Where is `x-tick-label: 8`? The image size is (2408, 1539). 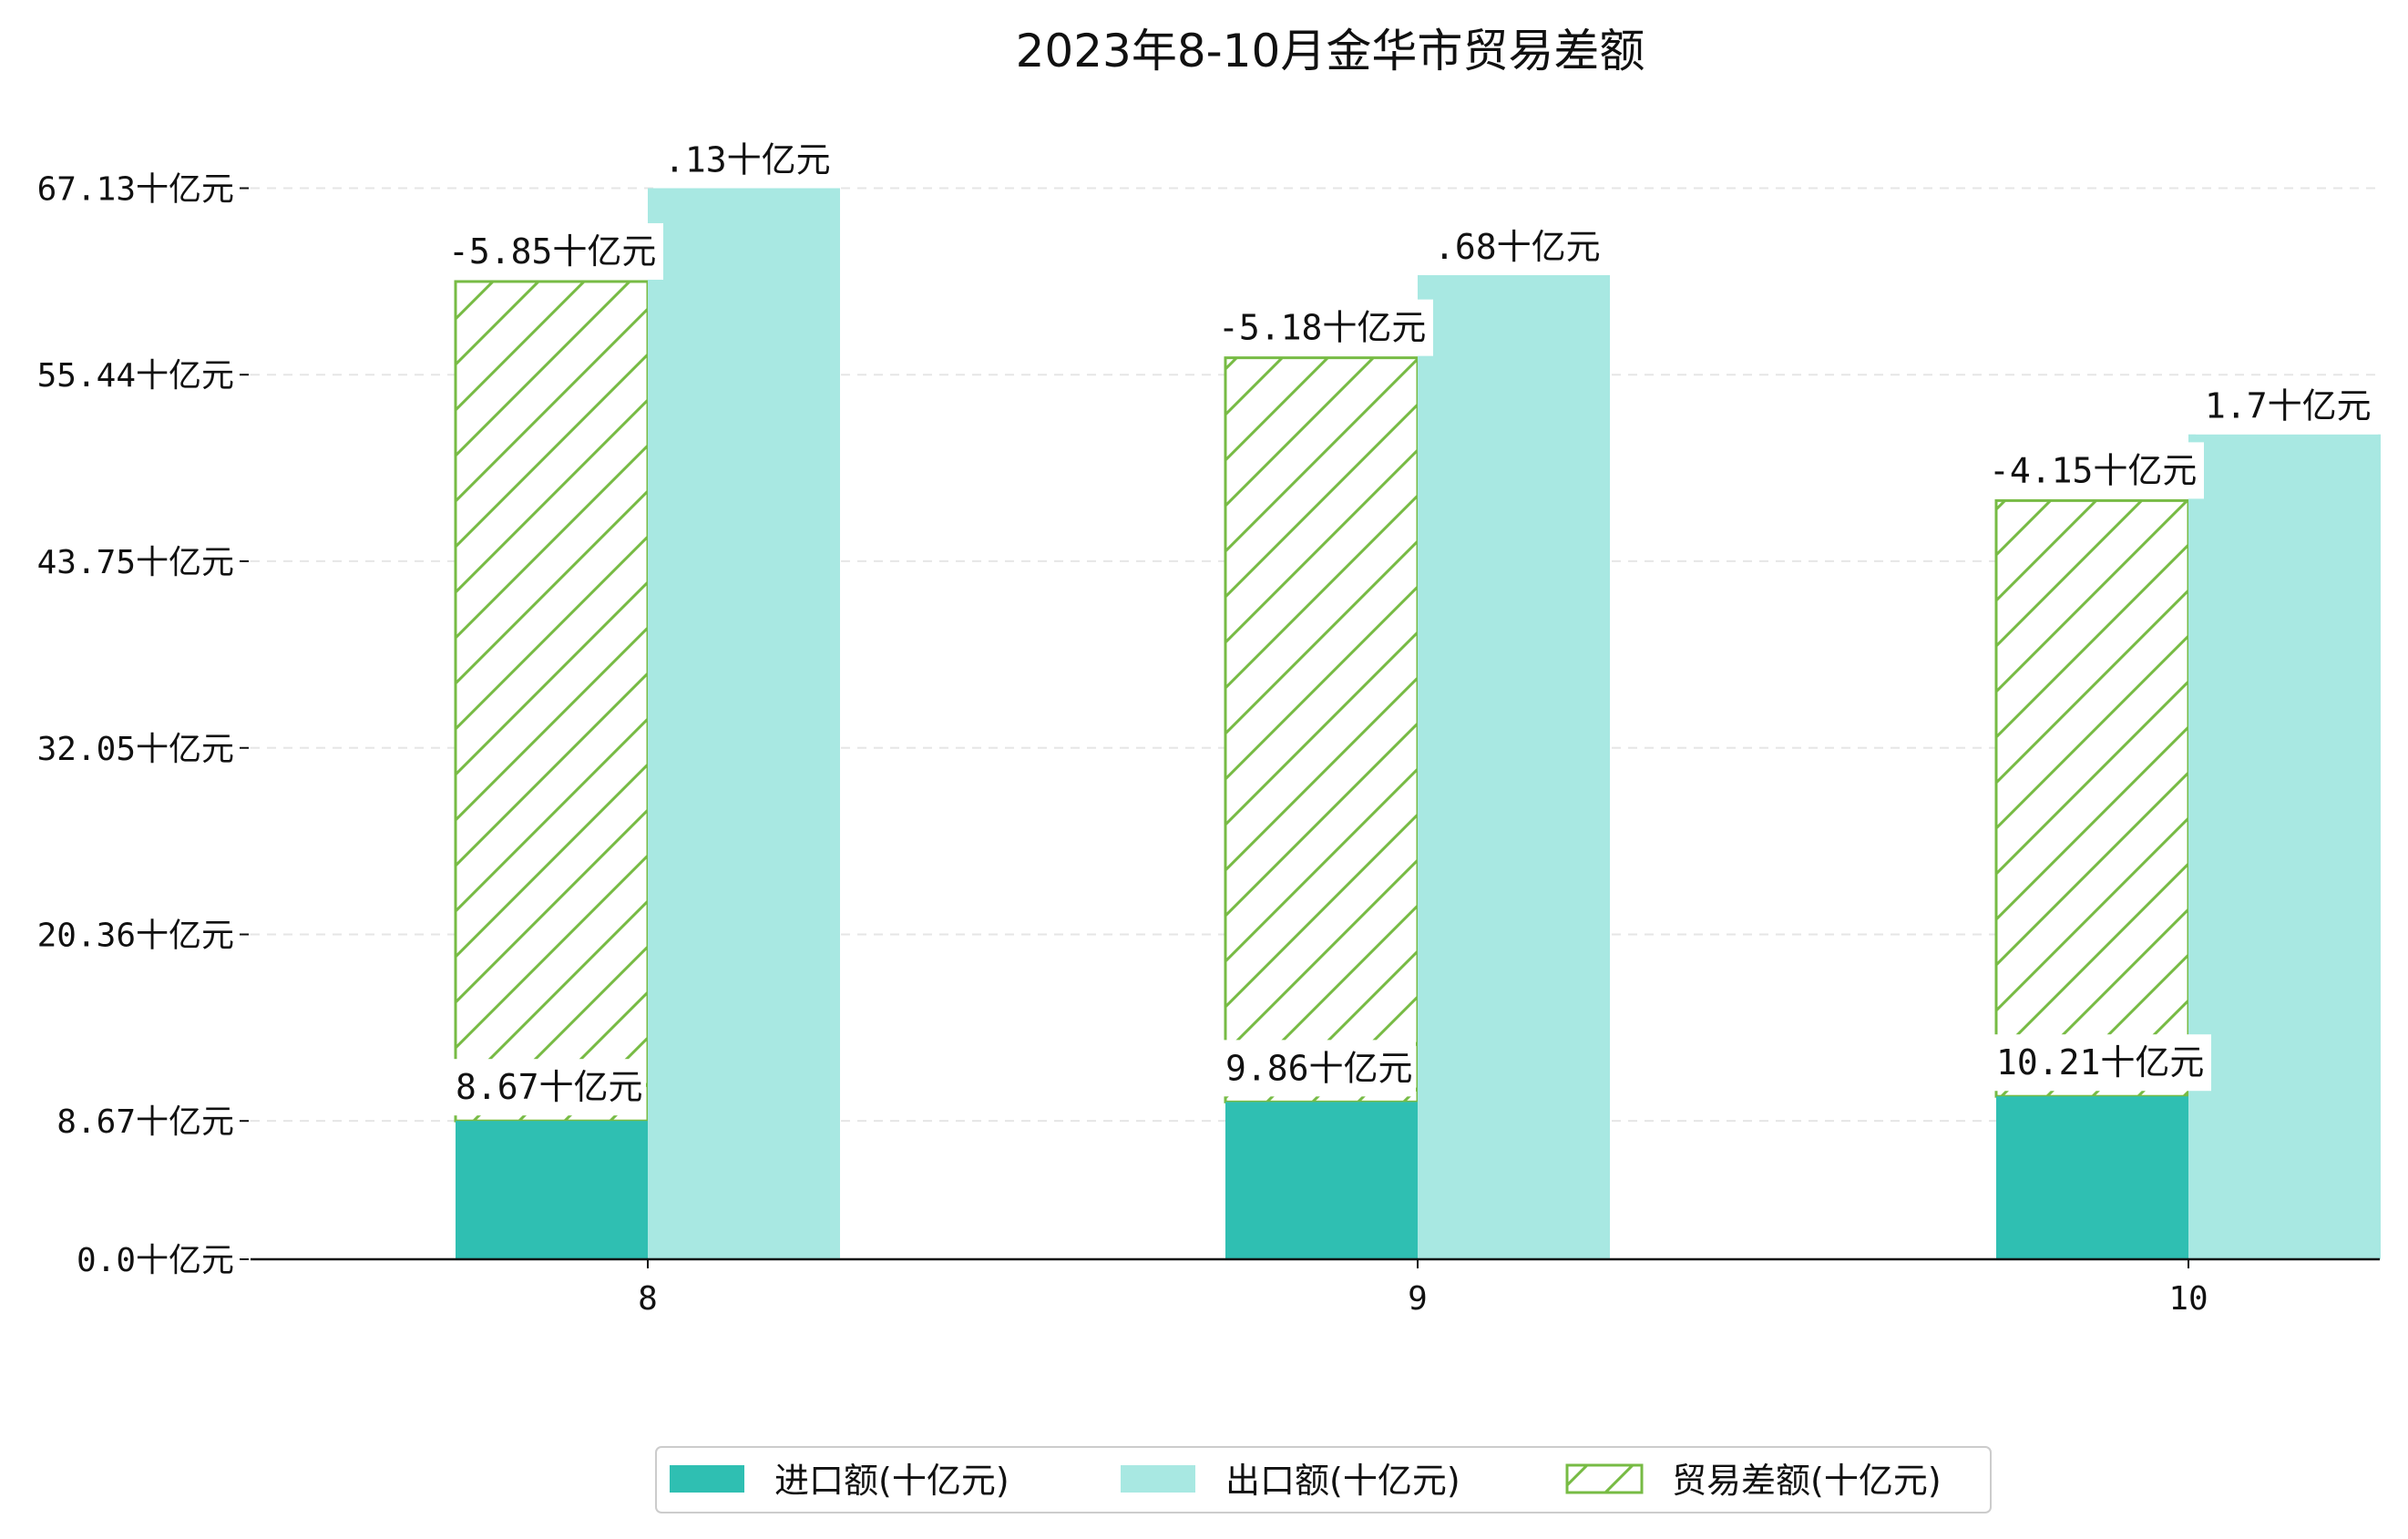
x-tick-label: 8 is located at coordinates (648, 1299).